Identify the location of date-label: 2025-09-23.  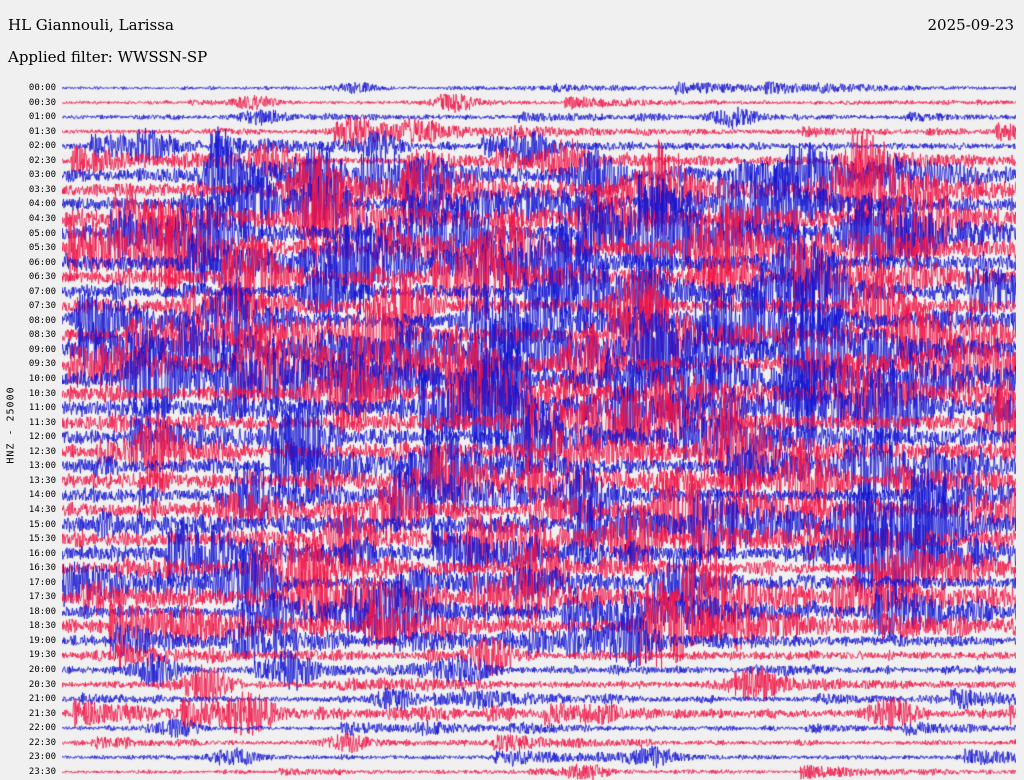
(970, 25).